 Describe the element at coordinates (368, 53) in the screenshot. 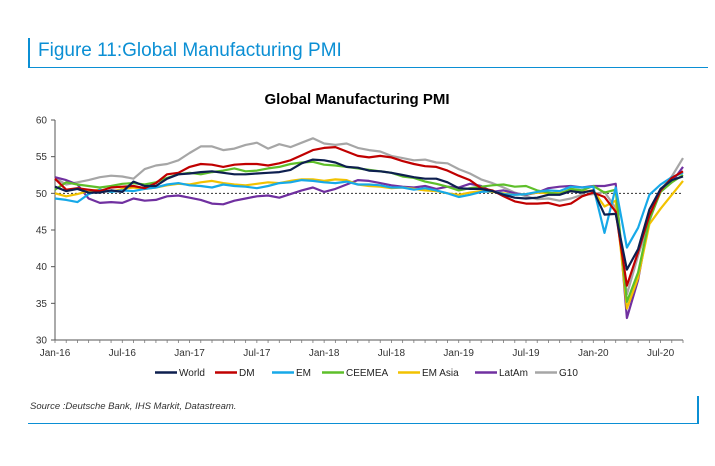

I see `figure-header: Figure 11:Global Manufacturing PMI` at that location.